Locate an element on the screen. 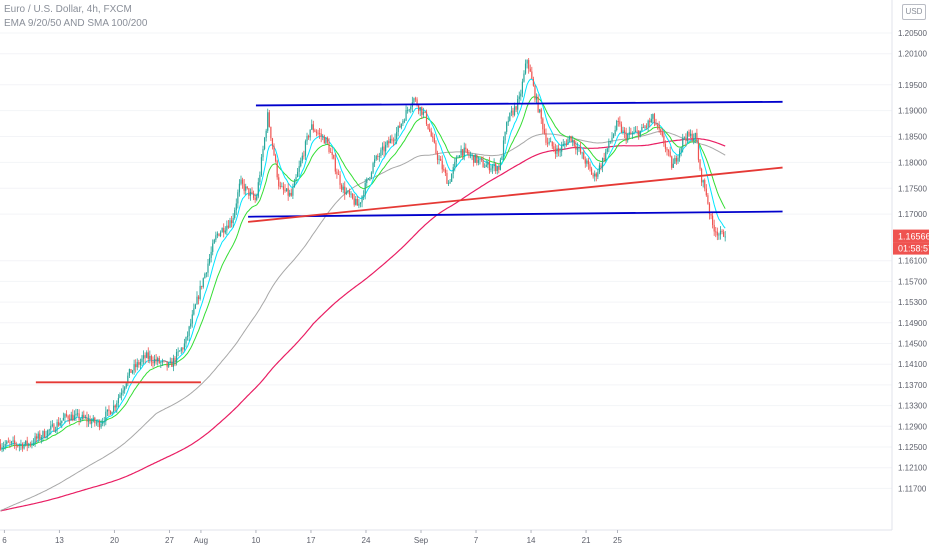 Image resolution: width=932 pixels, height=550 pixels. currency-button: USD is located at coordinates (914, 12).